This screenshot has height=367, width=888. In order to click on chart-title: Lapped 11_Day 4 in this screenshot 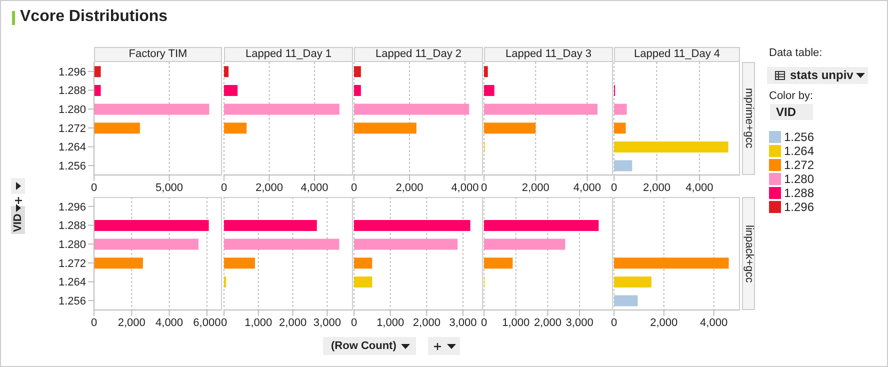, I will do `click(677, 54)`.